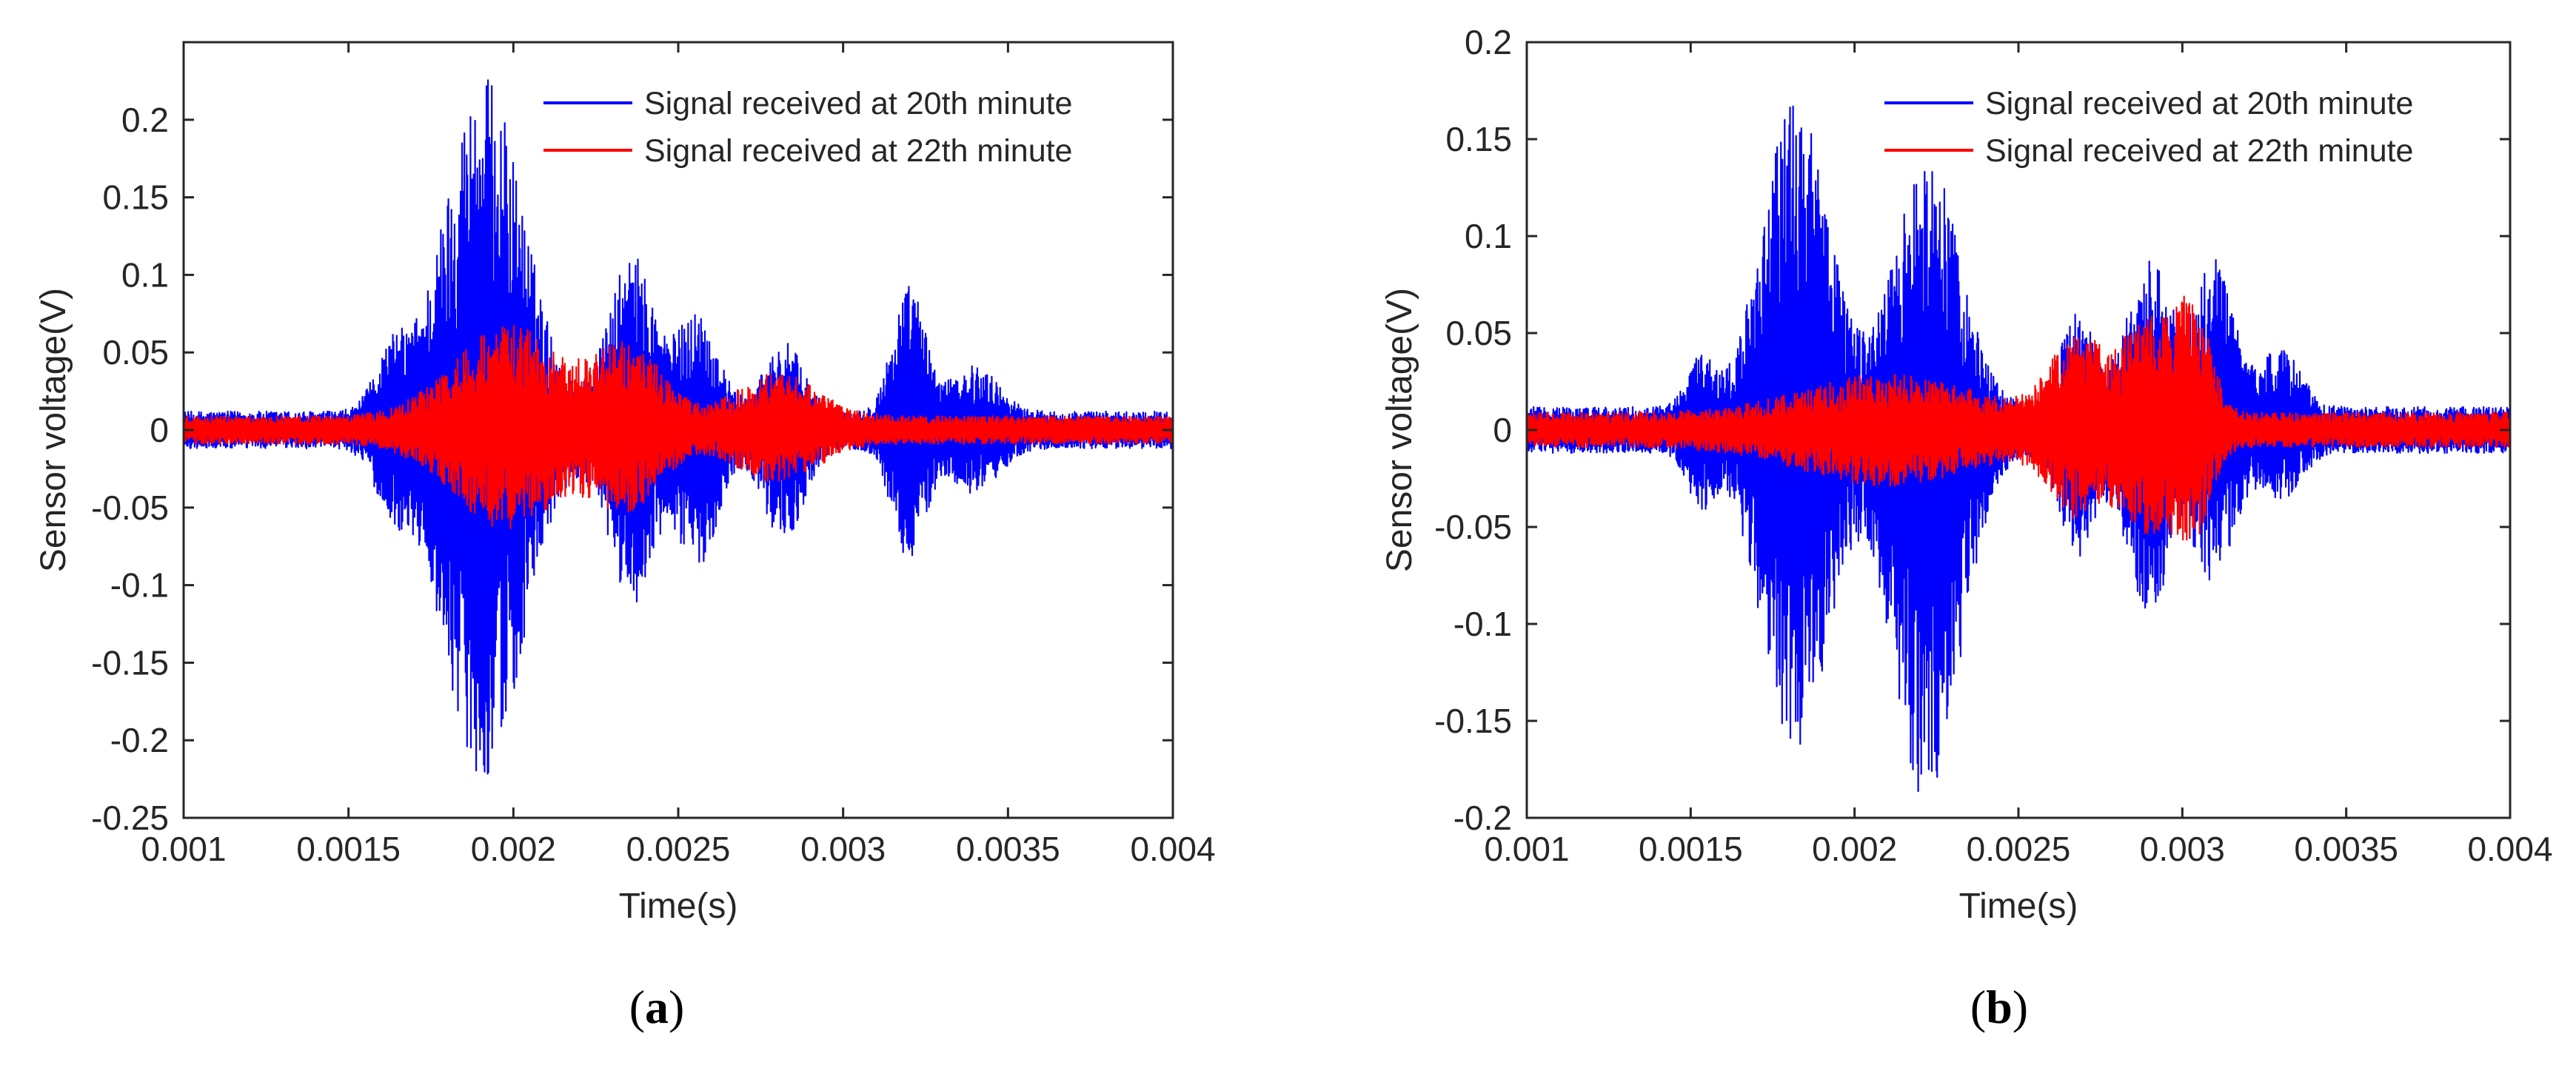 The height and width of the screenshot is (1068, 2576). Describe the element at coordinates (1473, 430) in the screenshot. I see `y-tick-labels: -0.2 -0.15 -0.1 -0.05 0 0.05 0.1 0.15 0.2` at that location.